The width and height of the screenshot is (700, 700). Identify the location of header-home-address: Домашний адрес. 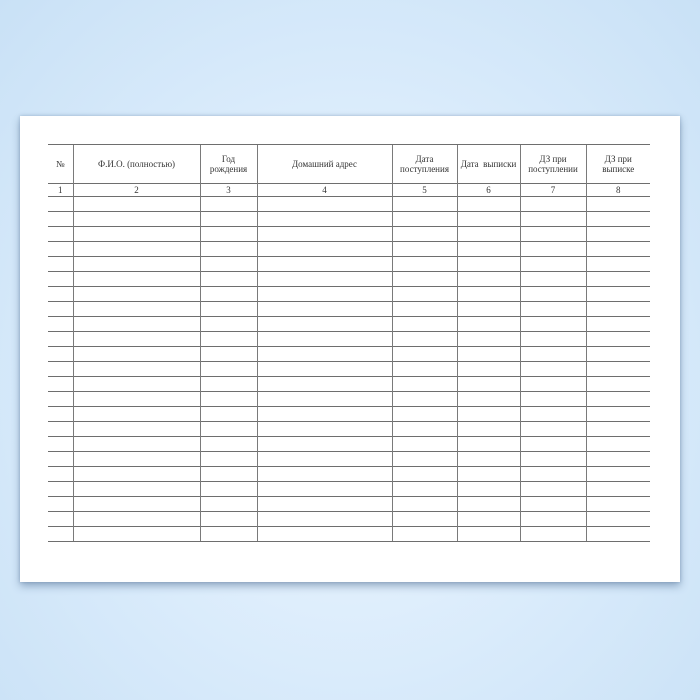
(324, 164).